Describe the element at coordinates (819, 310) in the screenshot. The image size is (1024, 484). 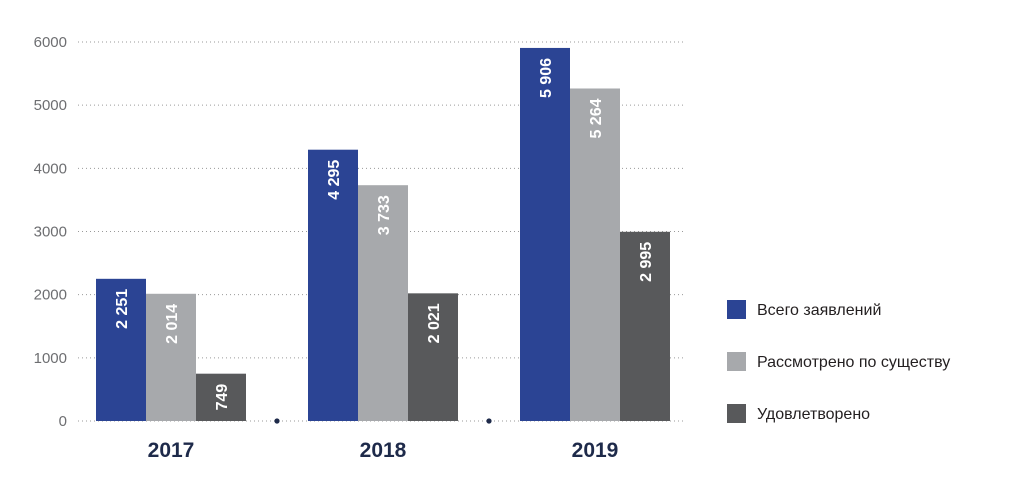
I see `legend-label: Всего заявлений` at that location.